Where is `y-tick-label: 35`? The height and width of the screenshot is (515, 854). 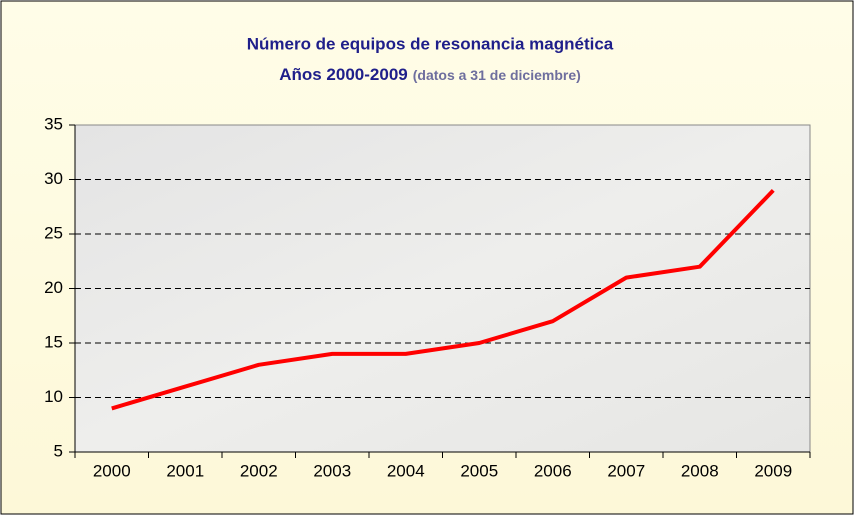 y-tick-label: 35 is located at coordinates (53, 123).